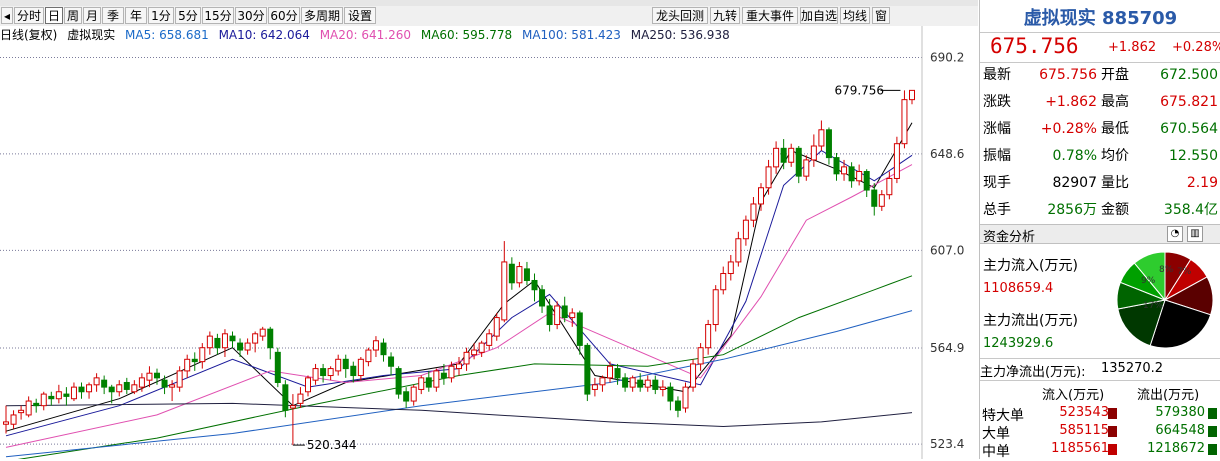 This screenshot has width=1220, height=461. I want to click on period-button-0: 分时, so click(29, 15).